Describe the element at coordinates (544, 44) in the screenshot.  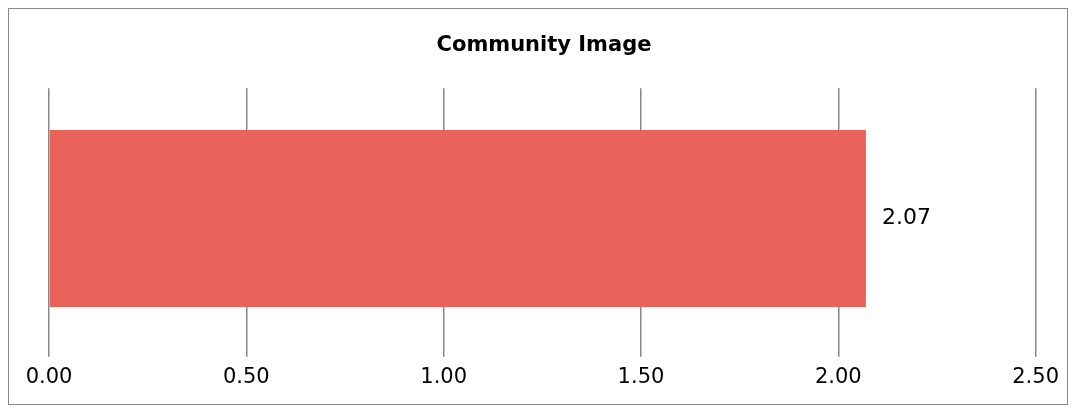
I see `chart-title: Community Image` at that location.